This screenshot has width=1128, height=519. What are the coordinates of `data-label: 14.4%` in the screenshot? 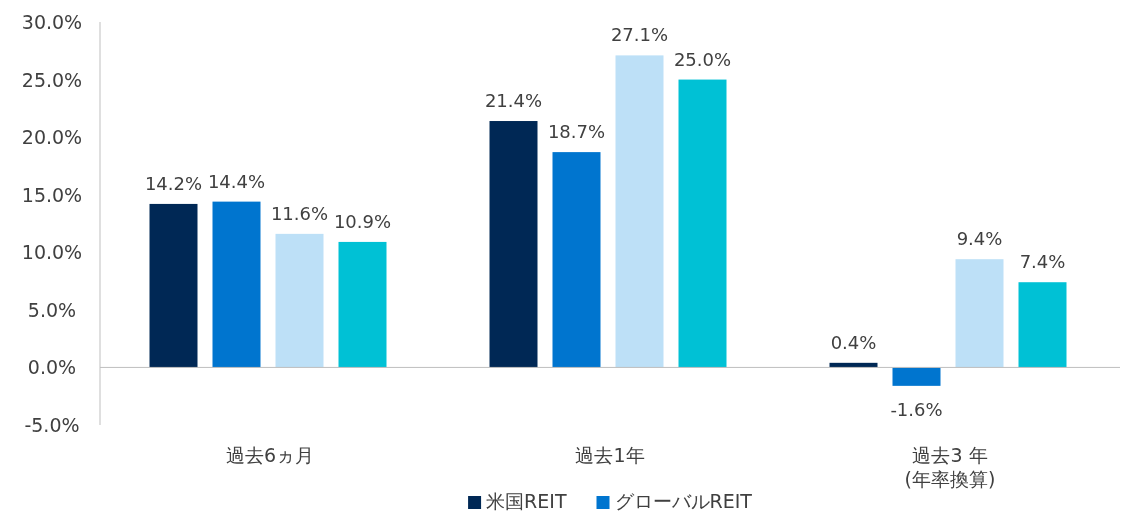 It's located at (236, 181).